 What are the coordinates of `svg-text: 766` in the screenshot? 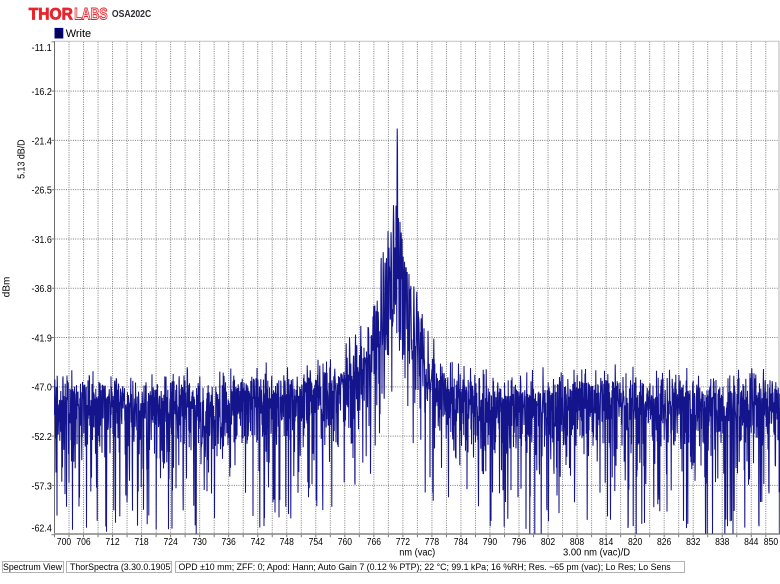 It's located at (374, 542).